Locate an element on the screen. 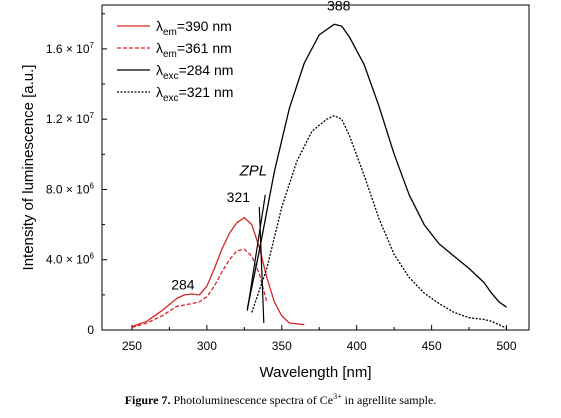 Image resolution: width=561 pixels, height=418 pixels. x-tick-label: 450 is located at coordinates (432, 346).